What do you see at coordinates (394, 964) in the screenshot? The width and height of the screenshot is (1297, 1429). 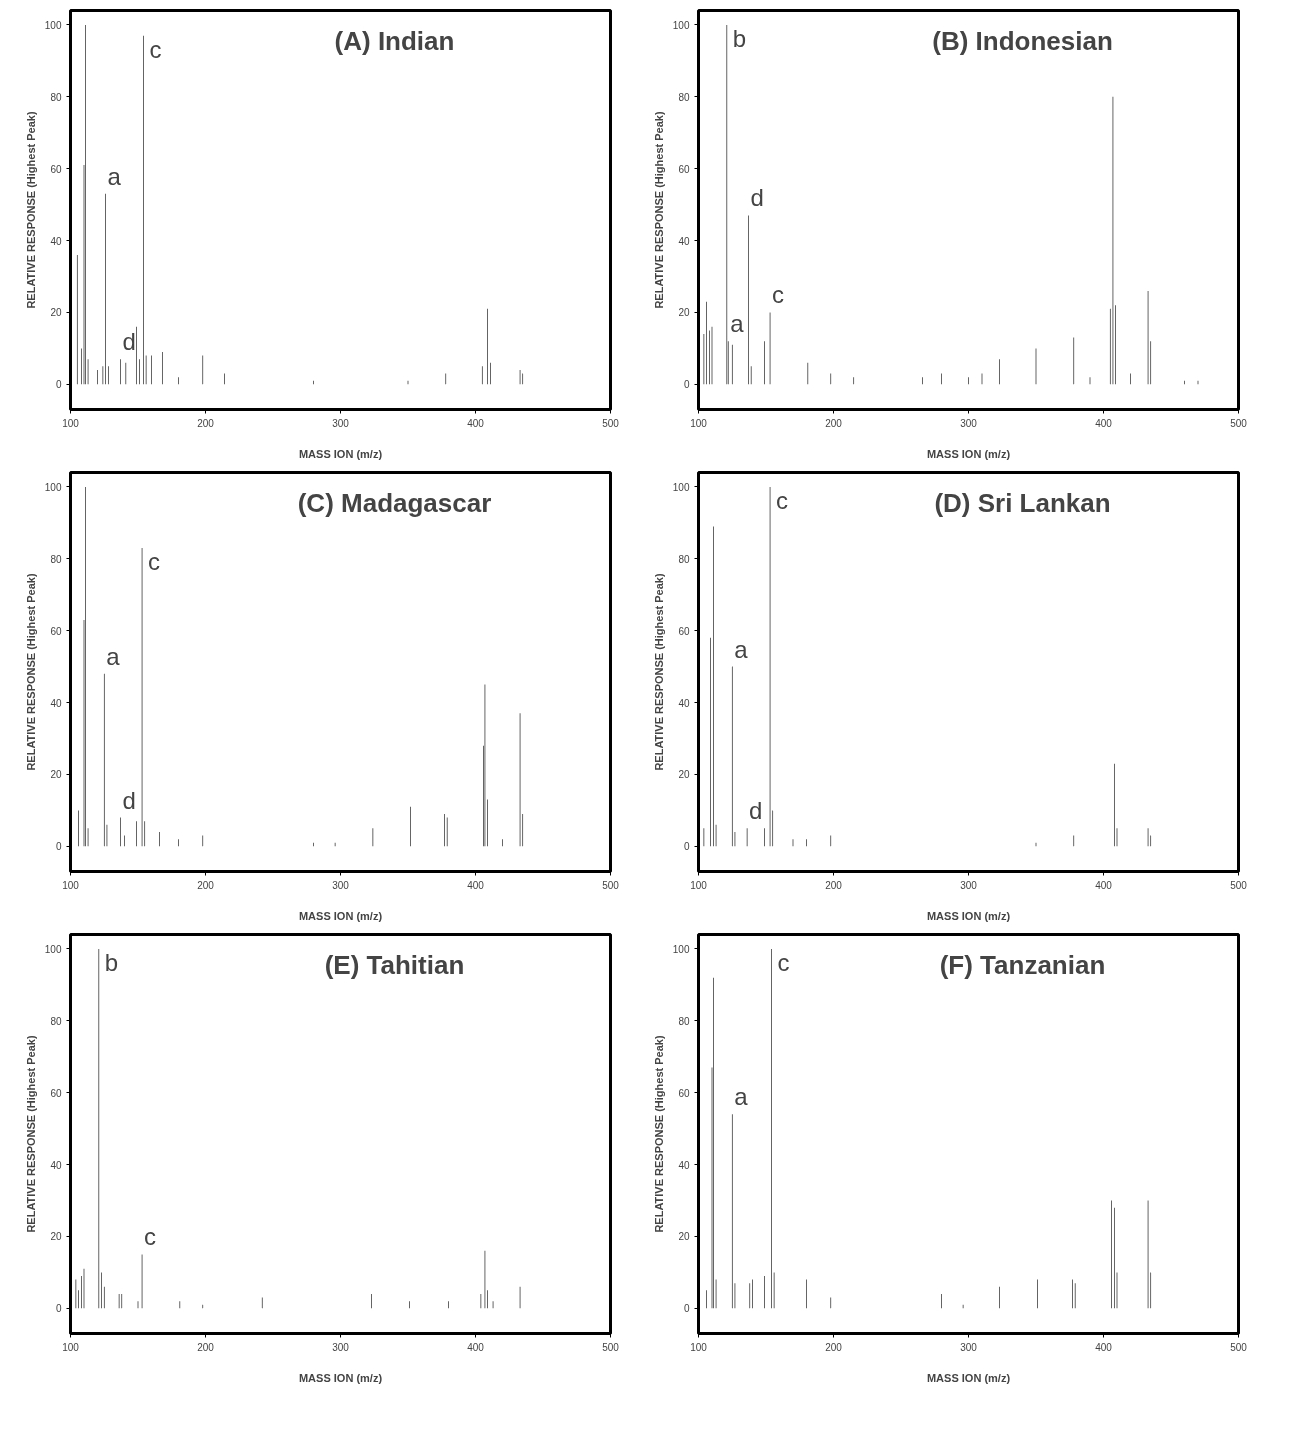 I see `text: (E) Tahitian` at bounding box center [394, 964].